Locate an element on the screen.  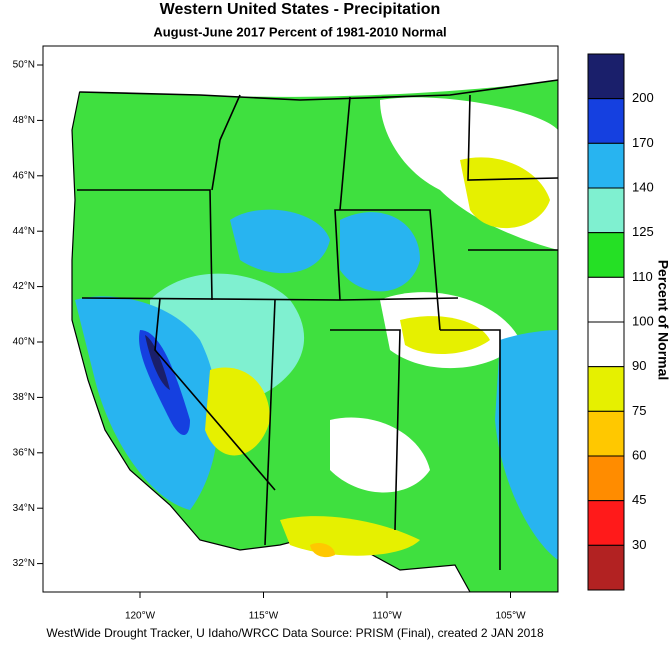
colorbar-label: 75 is located at coordinates (639, 410).